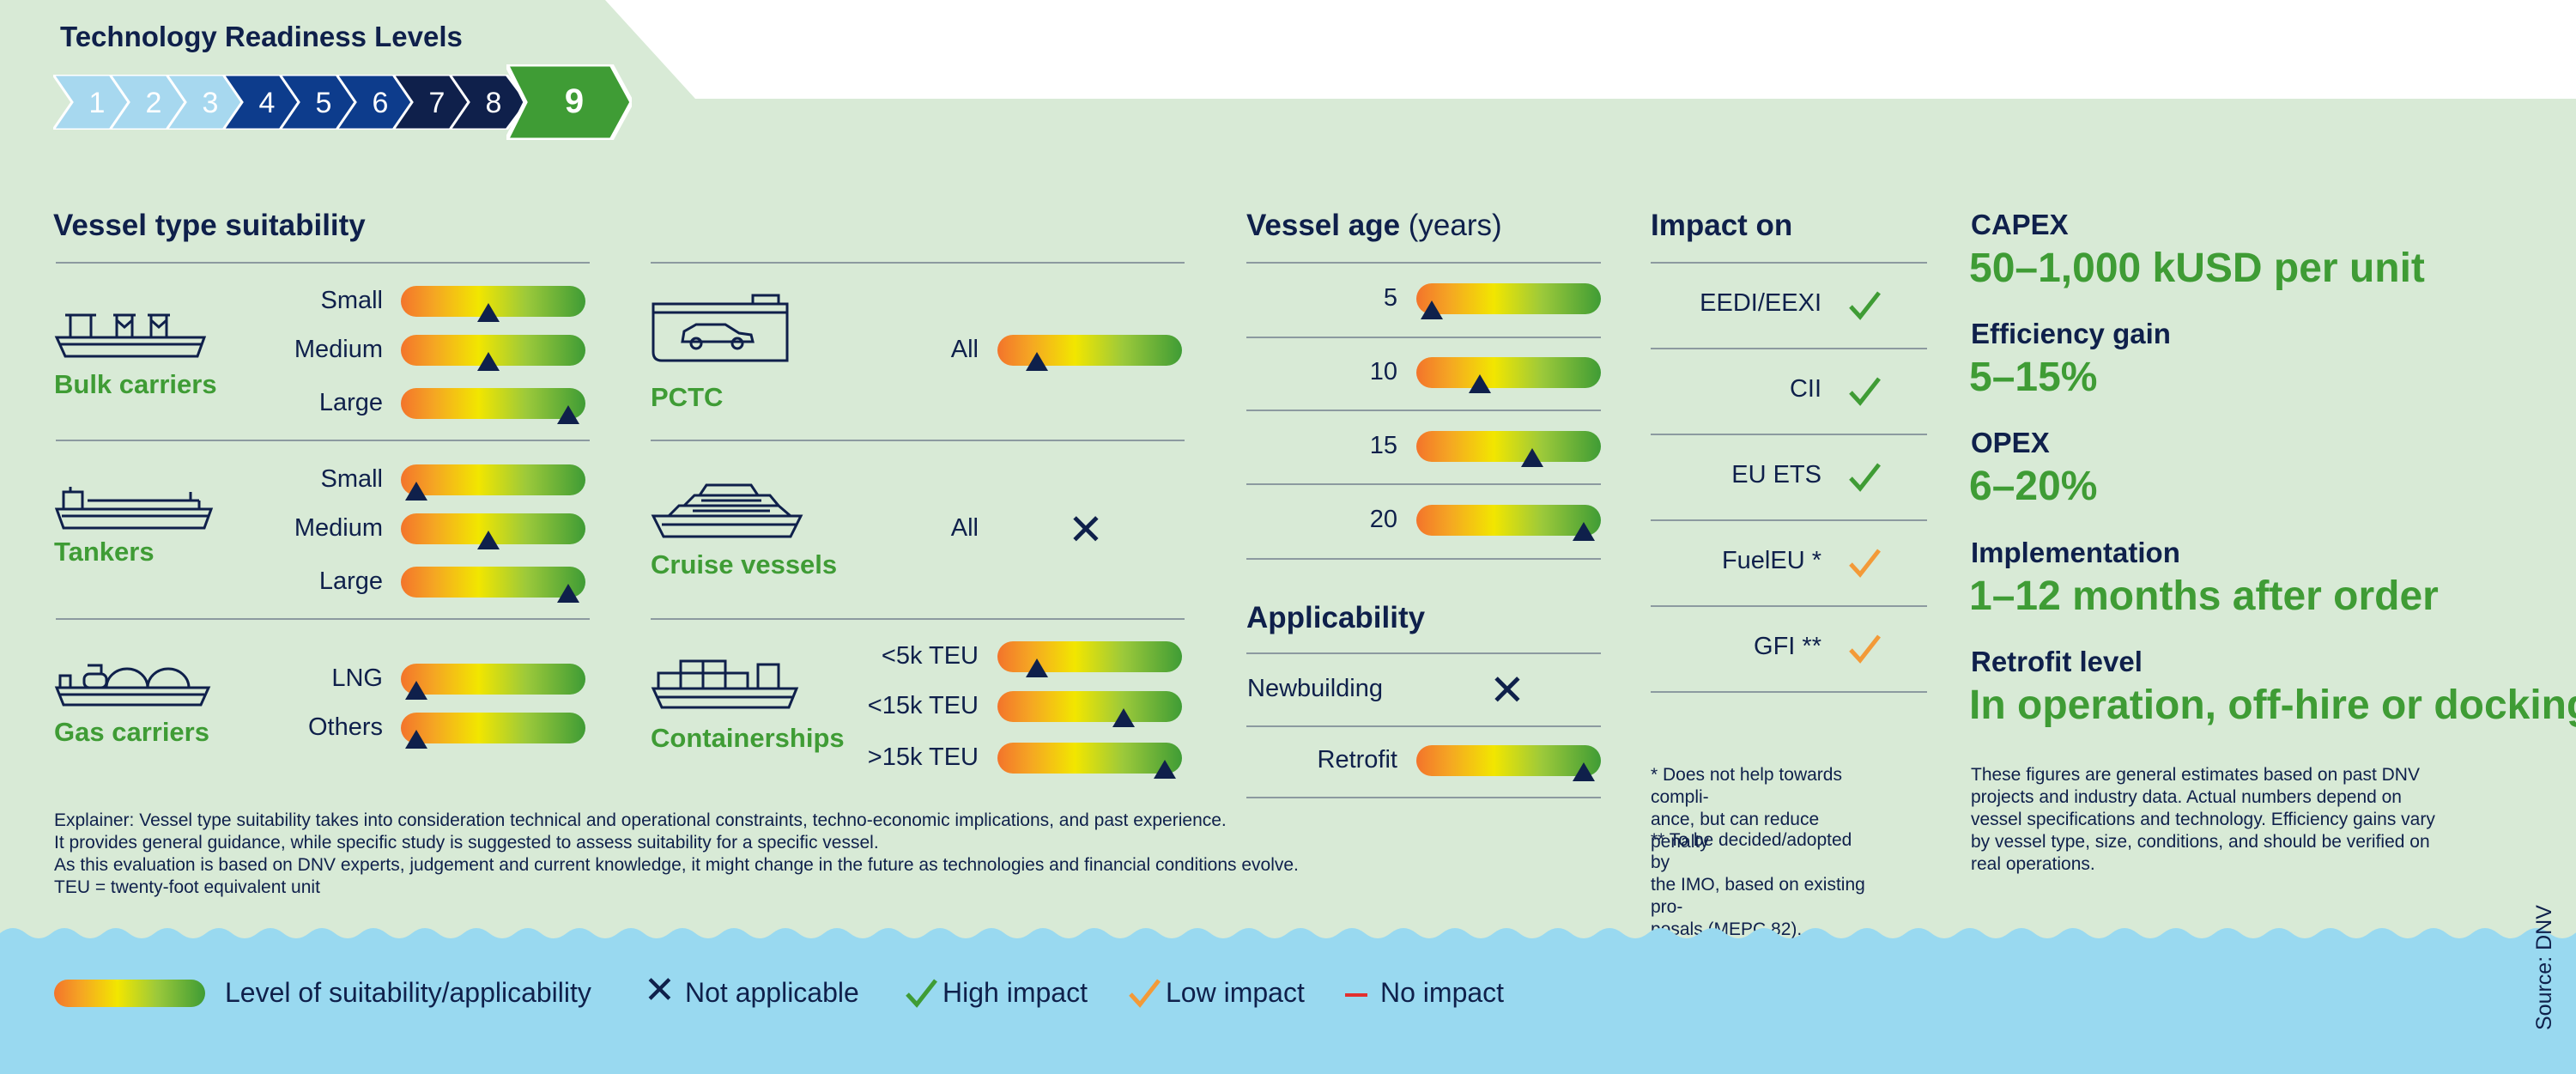 The height and width of the screenshot is (1074, 2576). Describe the element at coordinates (415, 739) in the screenshot. I see `vessel-2-row-1-marker` at that location.